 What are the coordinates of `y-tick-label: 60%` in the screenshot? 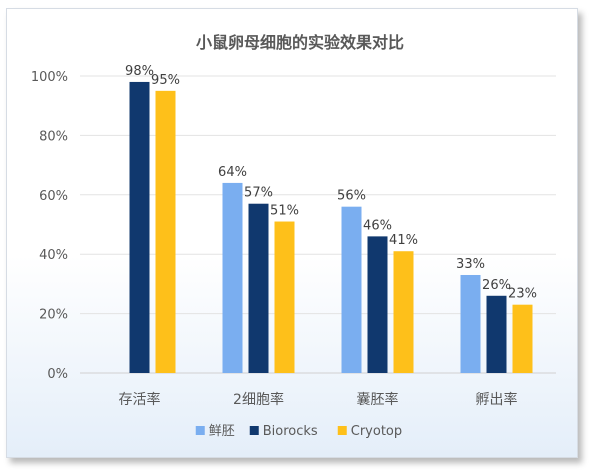 It's located at (53, 196).